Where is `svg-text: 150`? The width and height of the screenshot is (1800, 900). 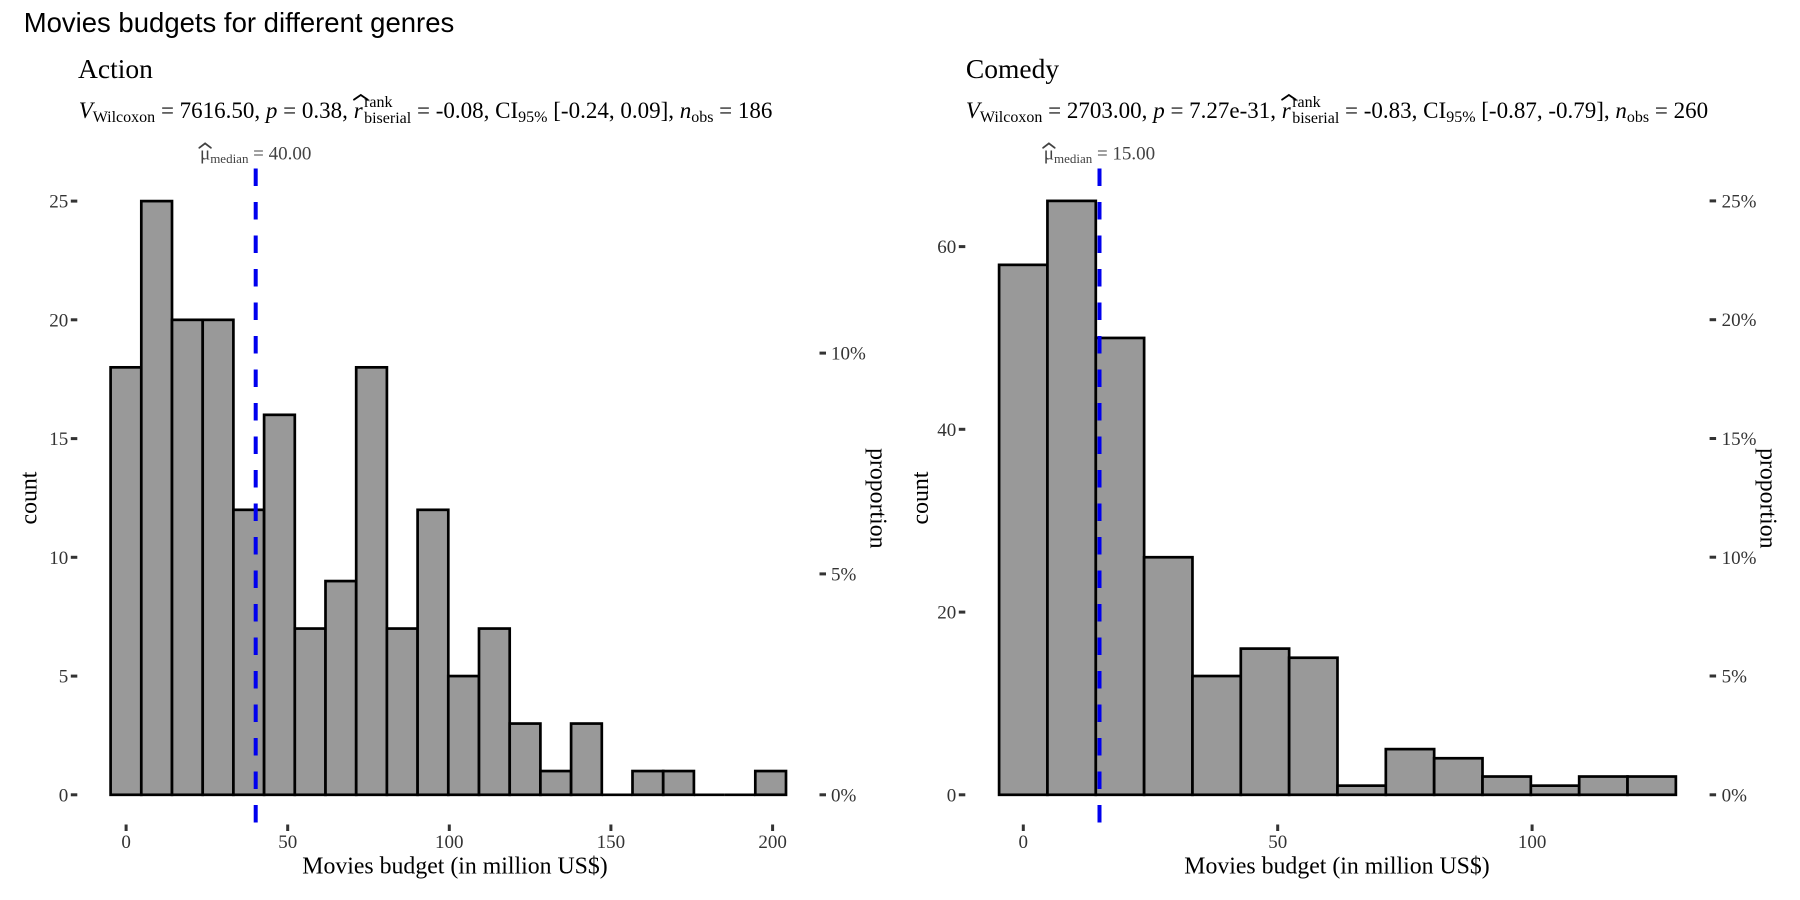 svg-text: 150 is located at coordinates (611, 842).